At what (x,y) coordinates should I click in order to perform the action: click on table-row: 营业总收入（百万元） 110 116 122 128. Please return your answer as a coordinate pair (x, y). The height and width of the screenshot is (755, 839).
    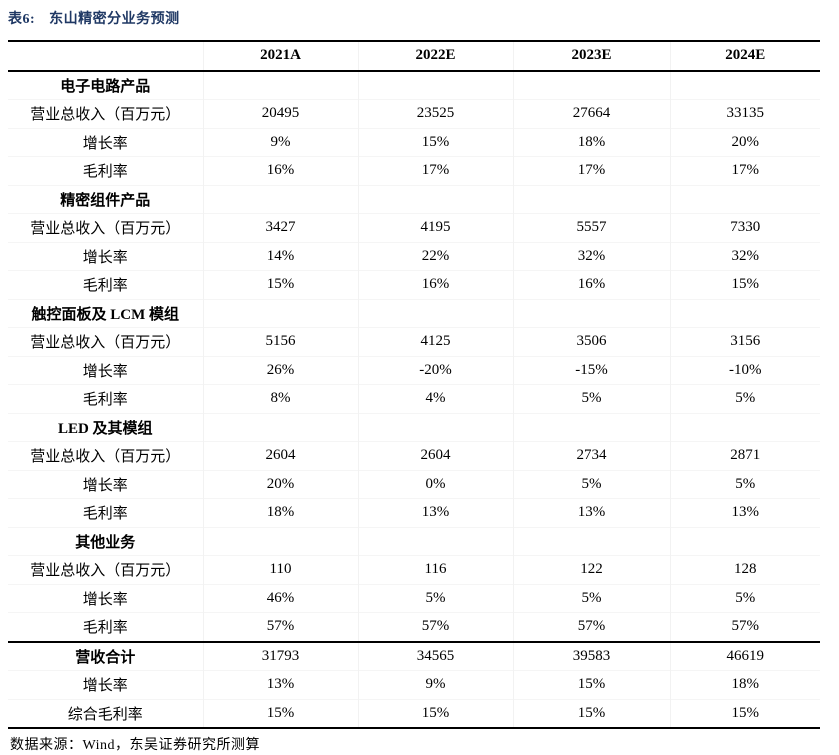
    Looking at the image, I should click on (414, 569).